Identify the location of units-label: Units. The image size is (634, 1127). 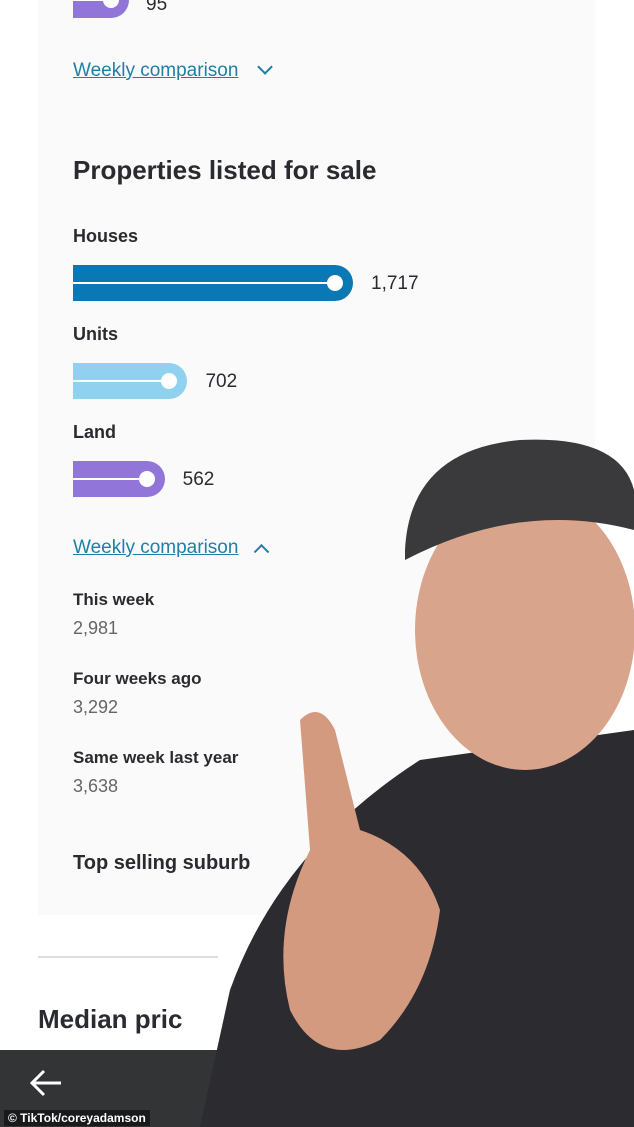
(95, 334).